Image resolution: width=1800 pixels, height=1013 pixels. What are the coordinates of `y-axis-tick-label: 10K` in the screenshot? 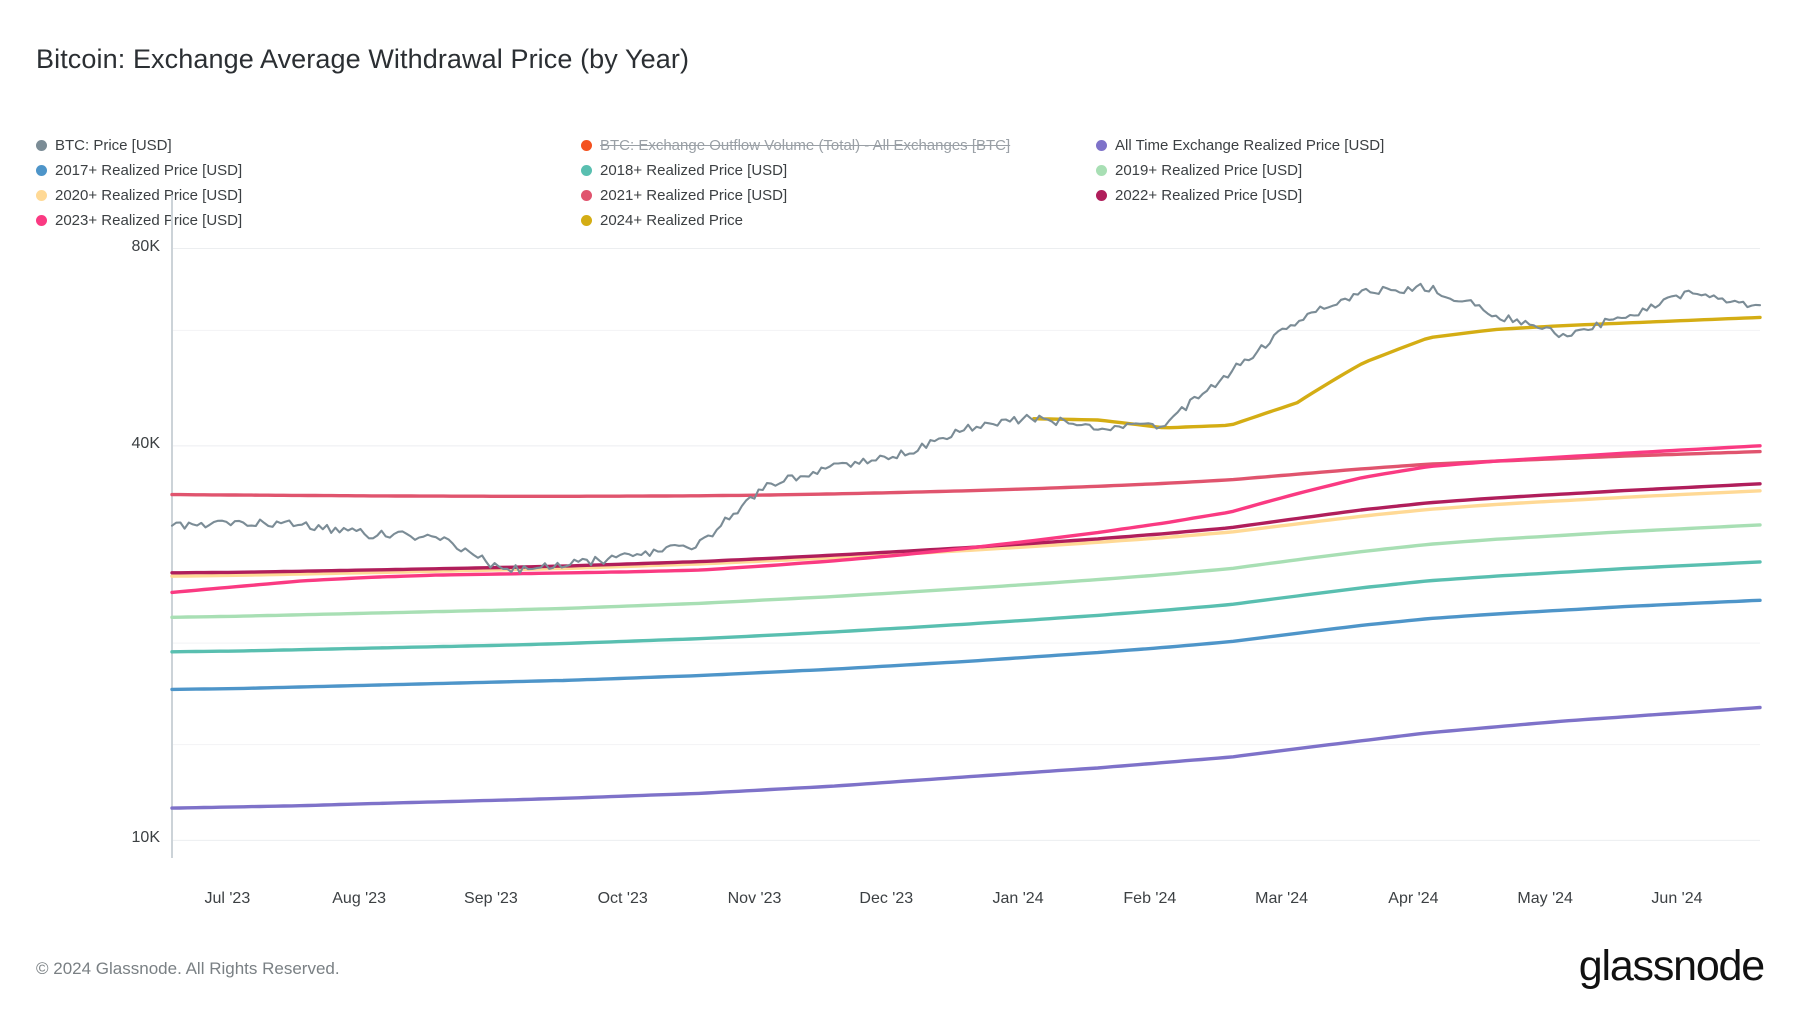 It's located at (145, 838).